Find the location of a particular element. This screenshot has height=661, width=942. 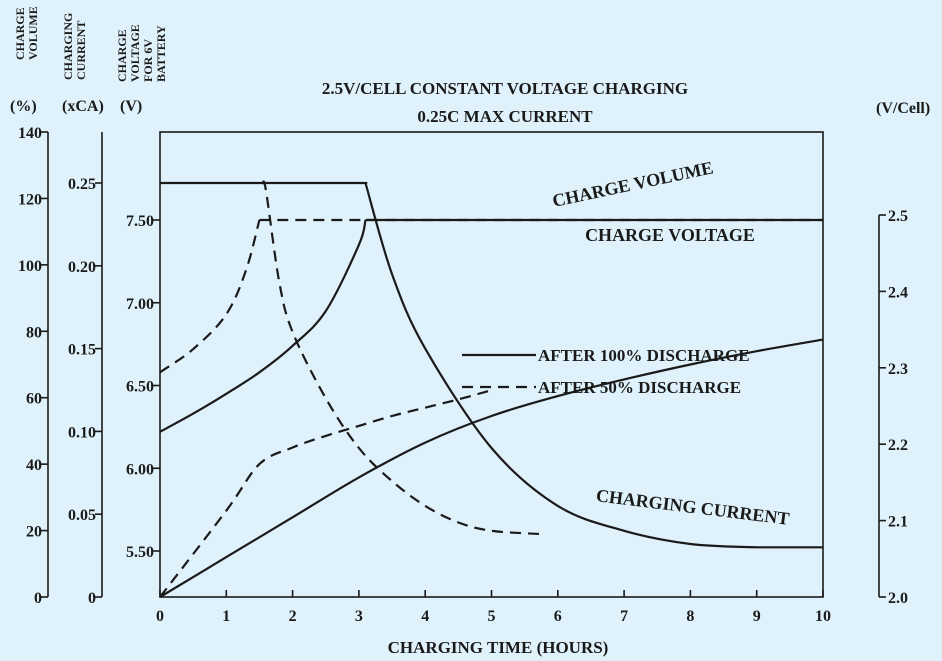

x-tick-label-5: 5 is located at coordinates (492, 616).